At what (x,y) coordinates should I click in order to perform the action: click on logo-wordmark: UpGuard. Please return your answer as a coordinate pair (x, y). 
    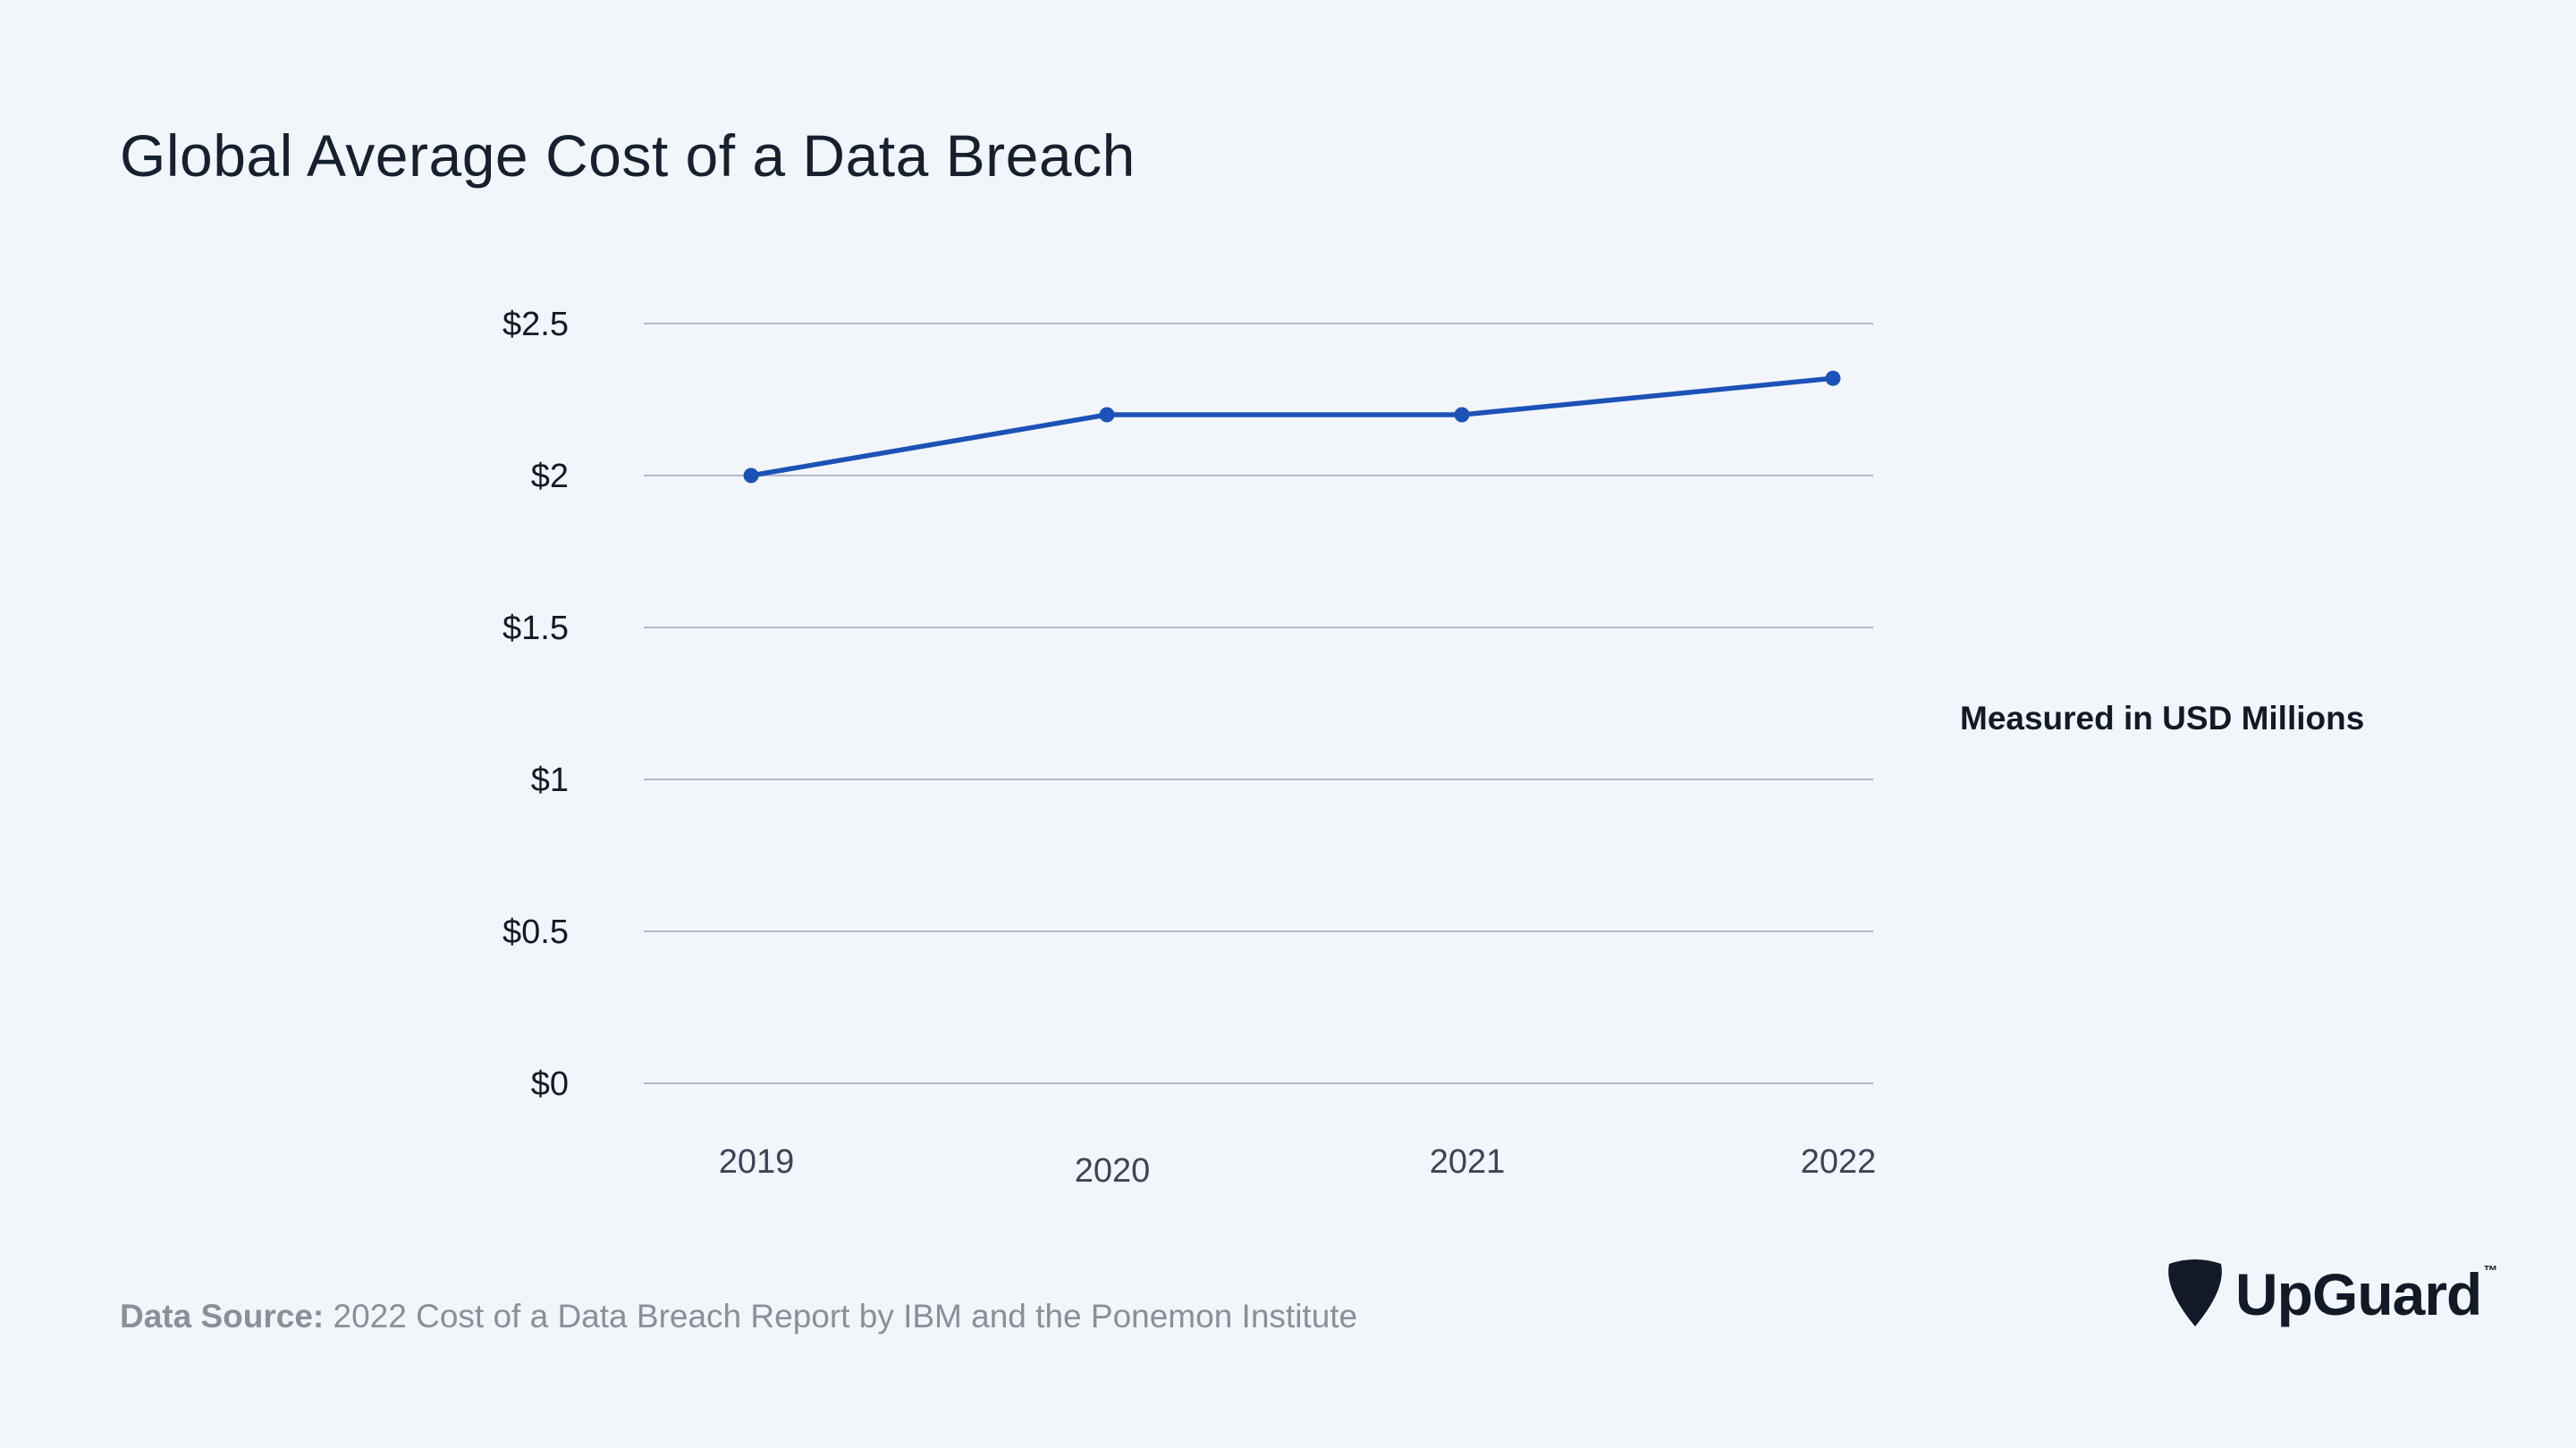
    Looking at the image, I should click on (2358, 1294).